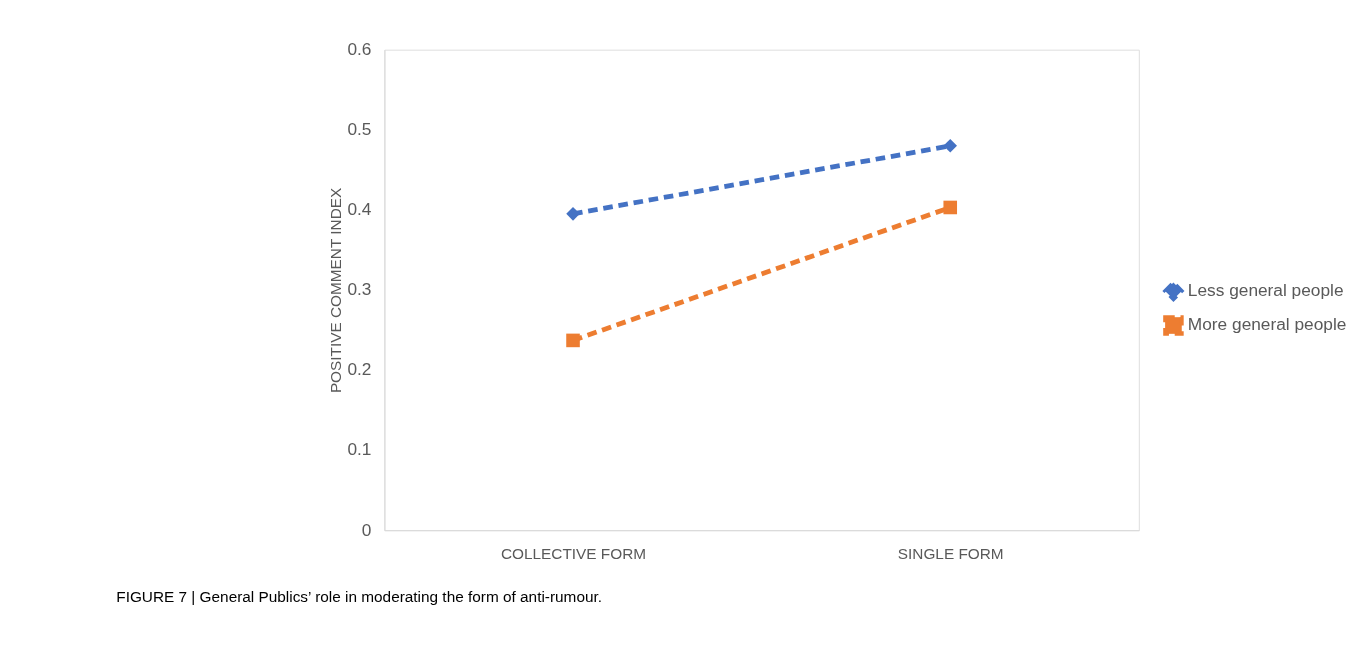 This screenshot has width=1357, height=658. Describe the element at coordinates (366, 529) in the screenshot. I see `y-tick-label: 0` at that location.